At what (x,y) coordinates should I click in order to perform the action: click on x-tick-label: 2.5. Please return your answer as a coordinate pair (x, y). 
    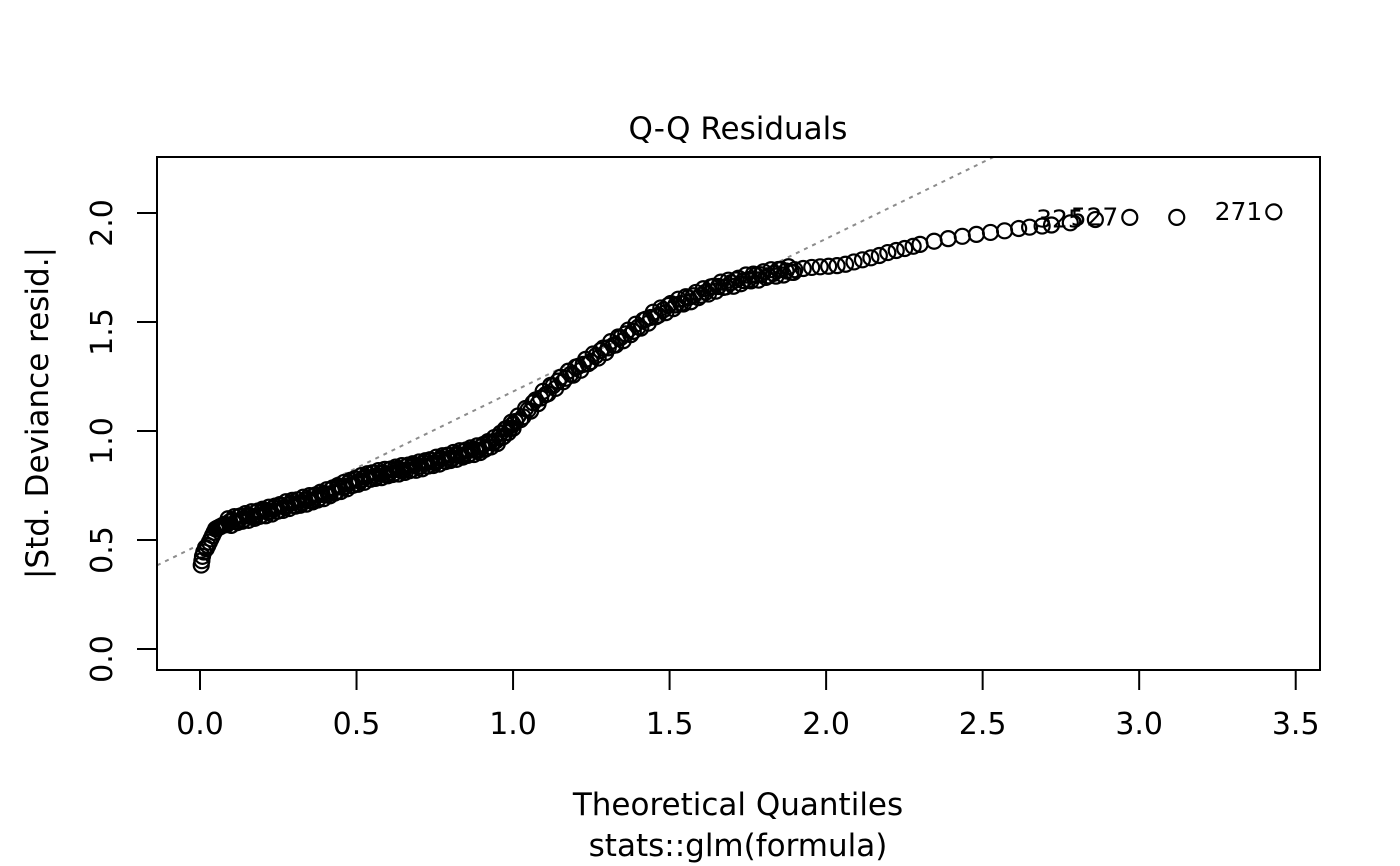
    Looking at the image, I should click on (983, 724).